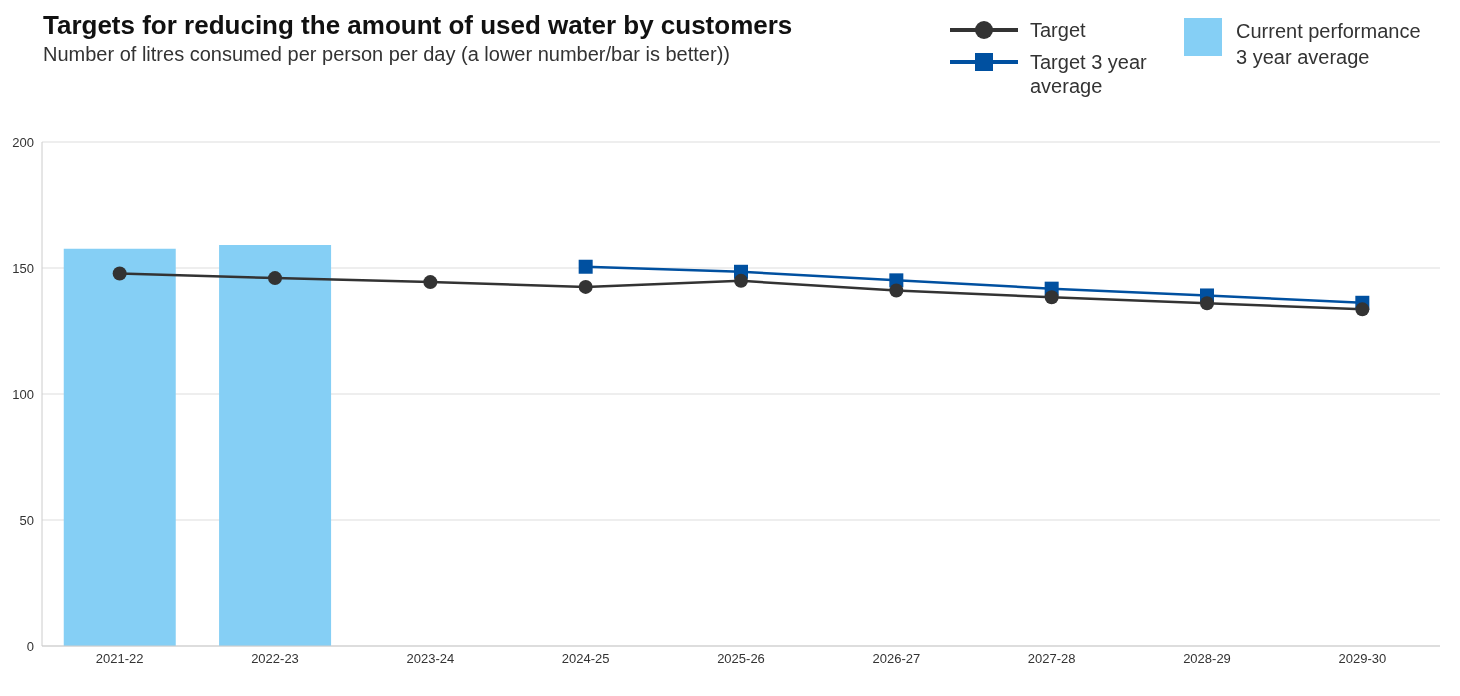 Image resolution: width=1460 pixels, height=696 pixels. Describe the element at coordinates (1362, 659) in the screenshot. I see `x-tick-label: 2029-30` at that location.